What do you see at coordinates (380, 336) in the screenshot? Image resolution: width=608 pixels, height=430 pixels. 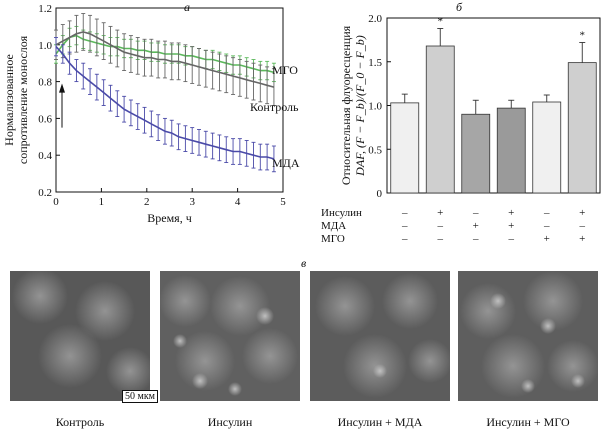 I see `micrograph-insulin-mda` at bounding box center [380, 336].